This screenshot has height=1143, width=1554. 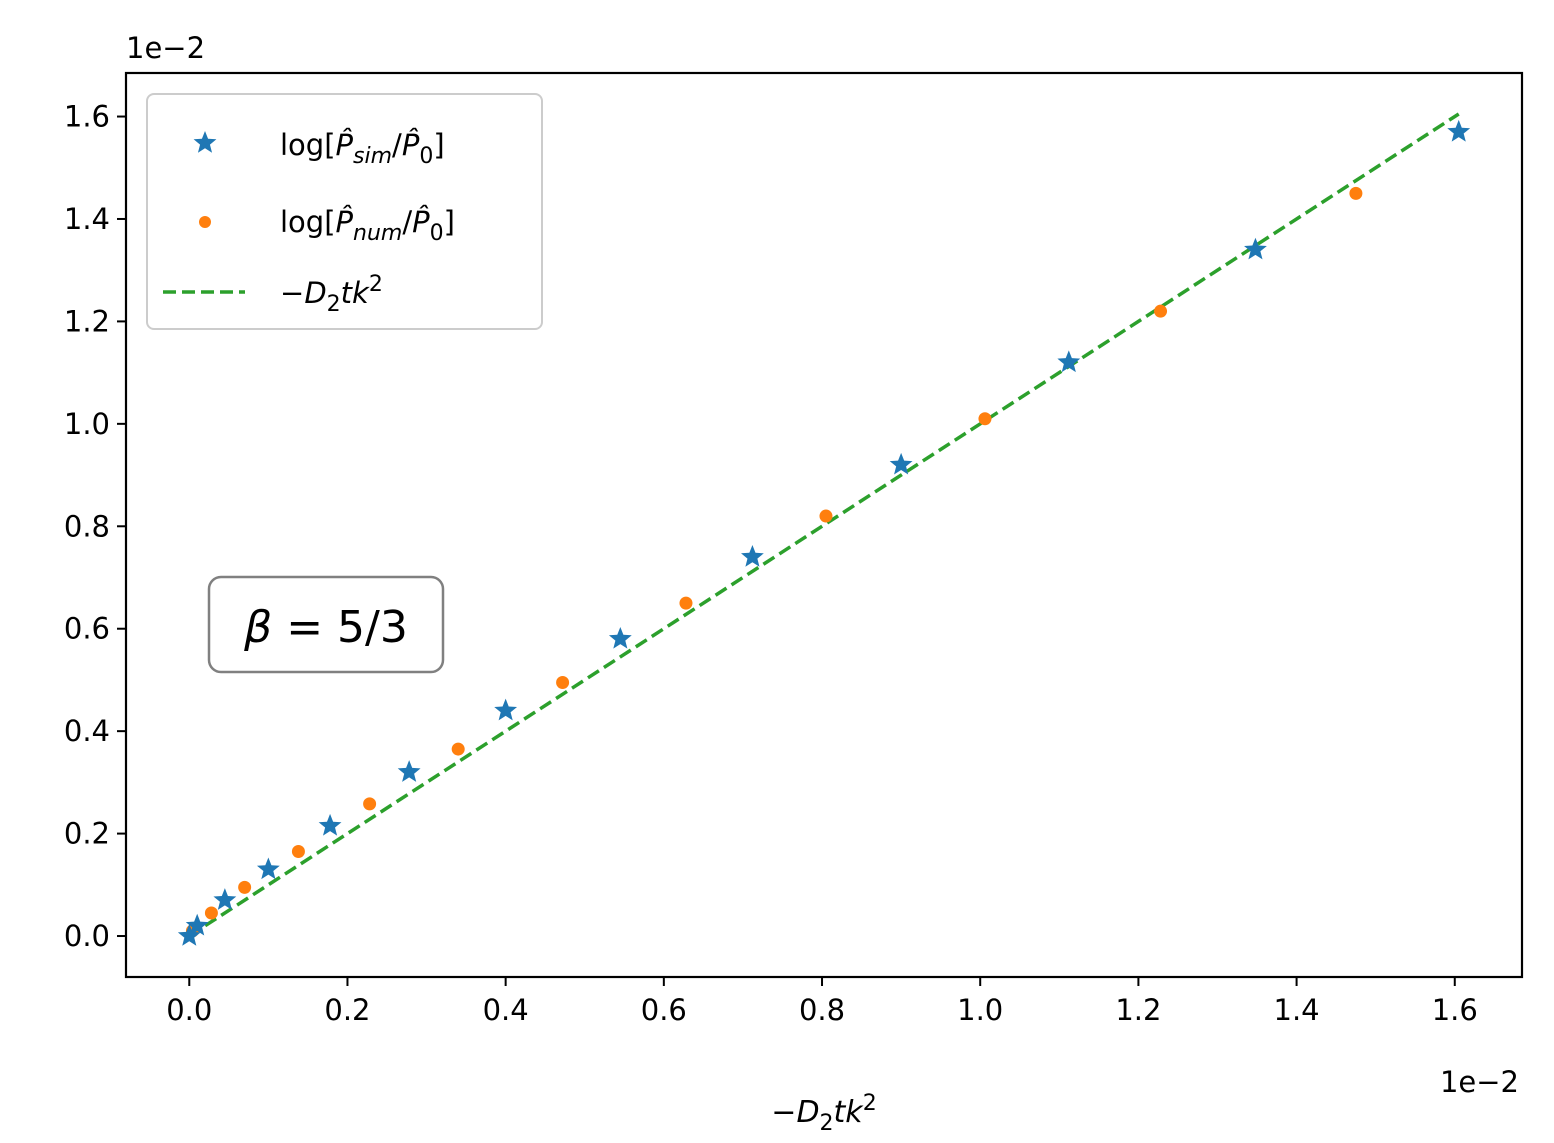 What do you see at coordinates (205, 222) in the screenshot?
I see `legend-dot-marker` at bounding box center [205, 222].